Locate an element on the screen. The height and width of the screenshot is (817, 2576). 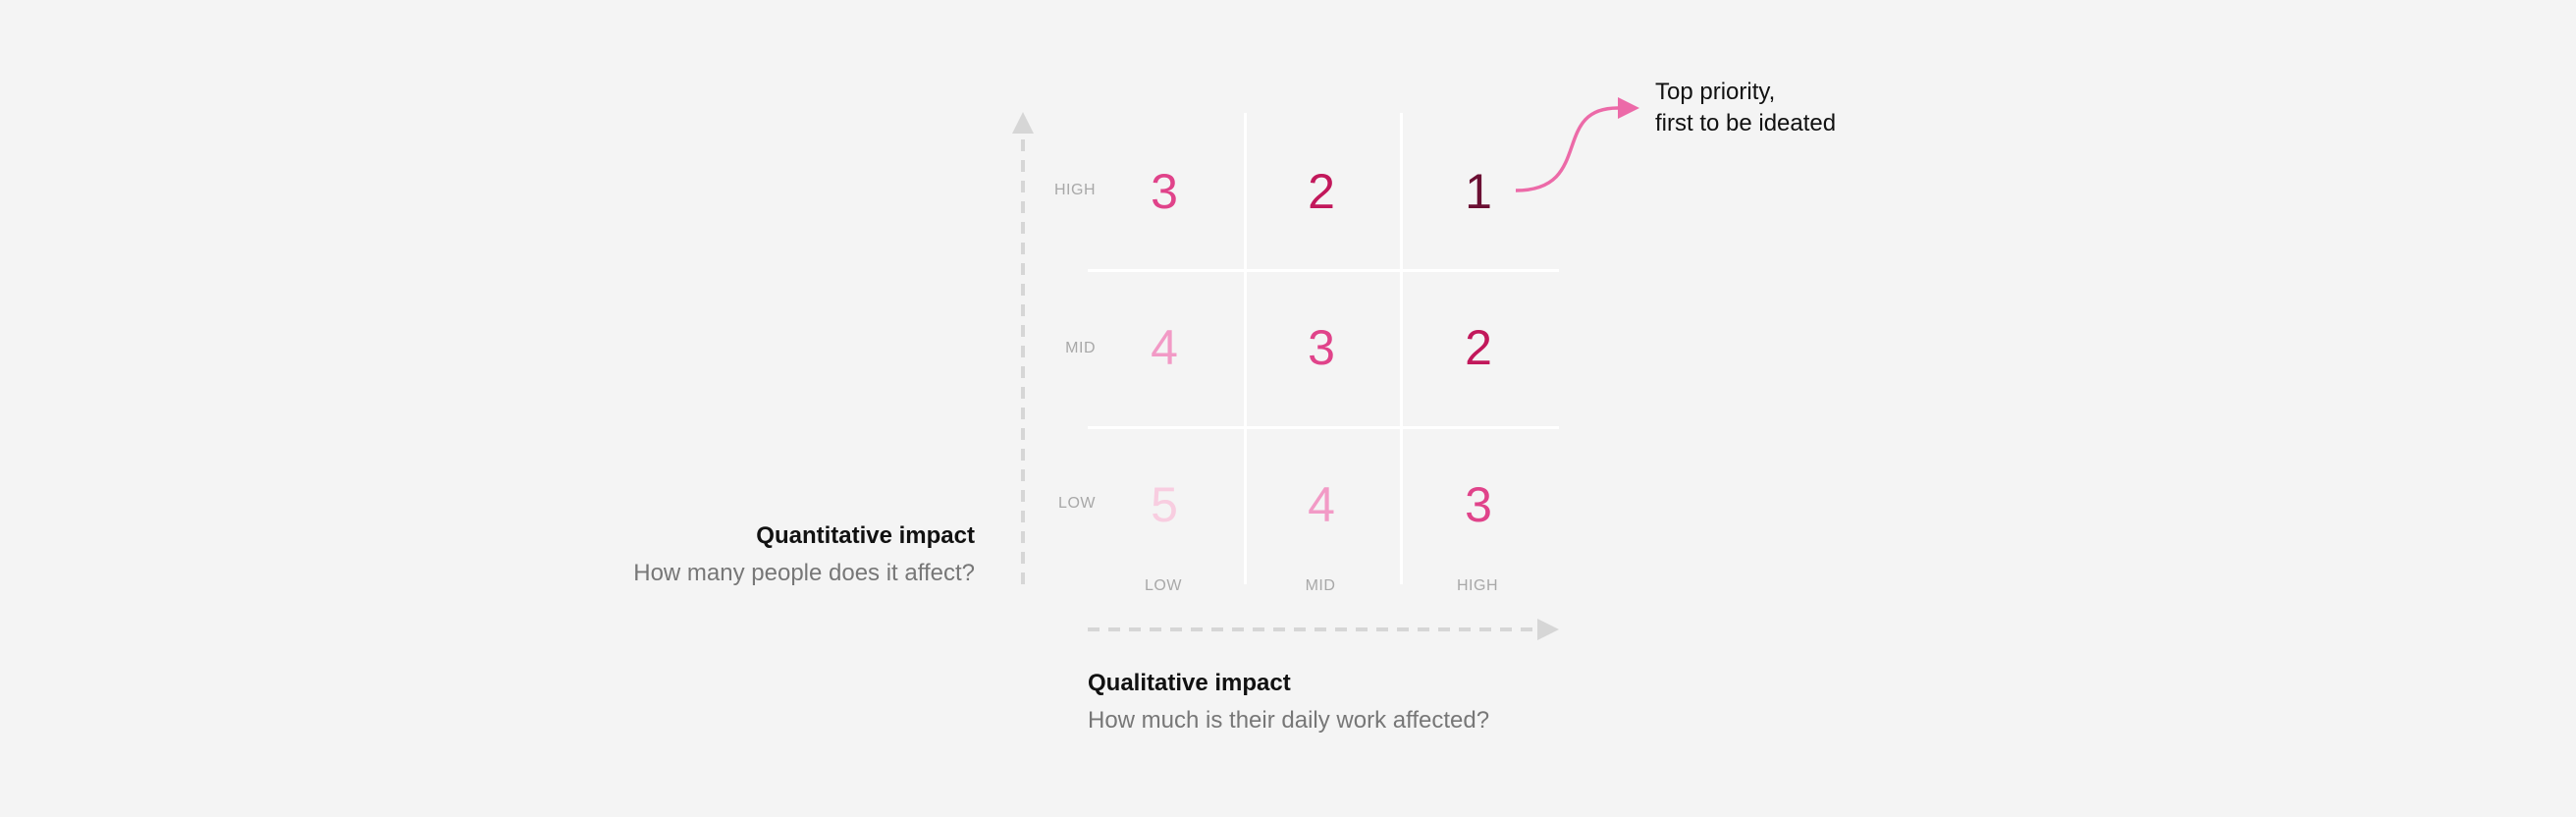
cell-high-mid: 2 is located at coordinates (1321, 192).